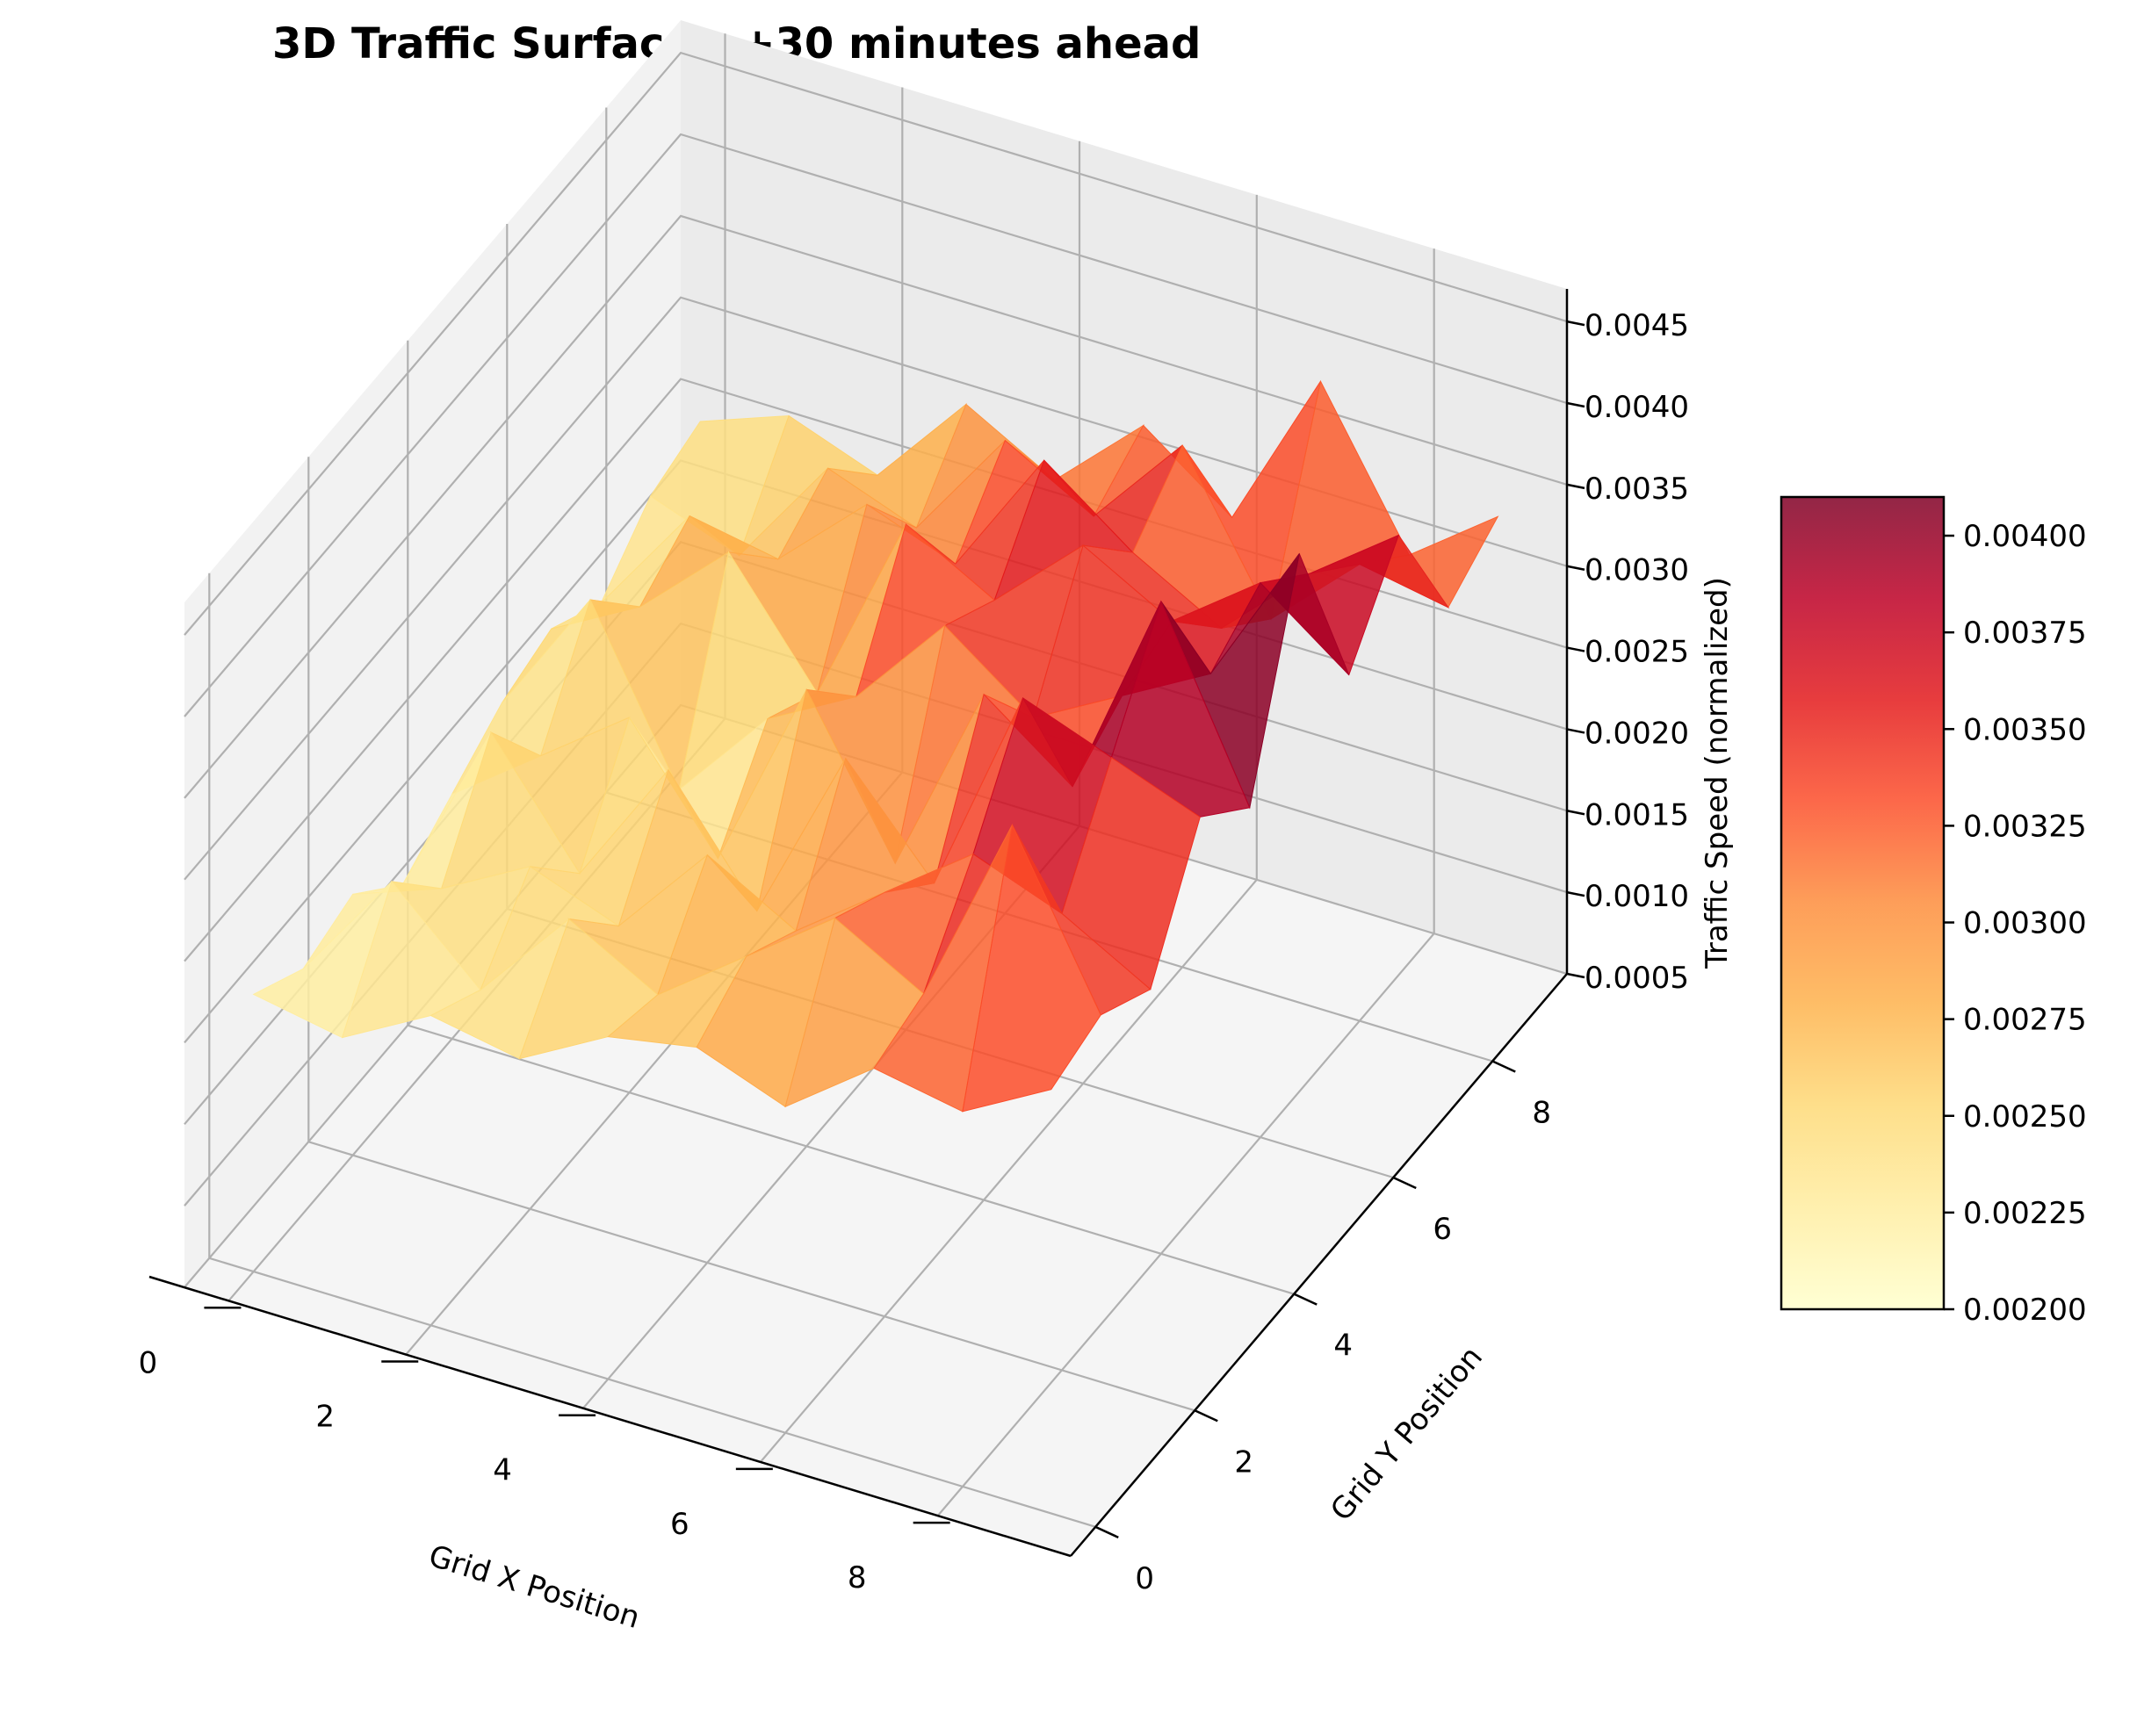 This screenshot has width=2137, height=1736. Describe the element at coordinates (2025, 633) in the screenshot. I see `colorbar-tick-label: 0.00375` at that location.